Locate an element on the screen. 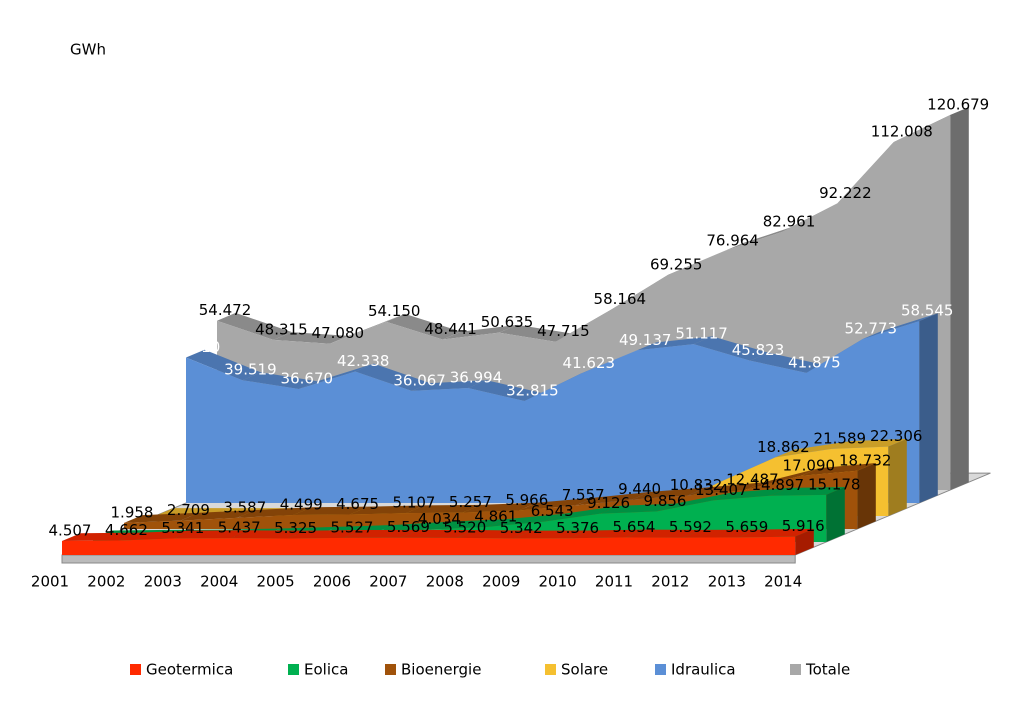  data-label: 10.832 is located at coordinates (696, 485).